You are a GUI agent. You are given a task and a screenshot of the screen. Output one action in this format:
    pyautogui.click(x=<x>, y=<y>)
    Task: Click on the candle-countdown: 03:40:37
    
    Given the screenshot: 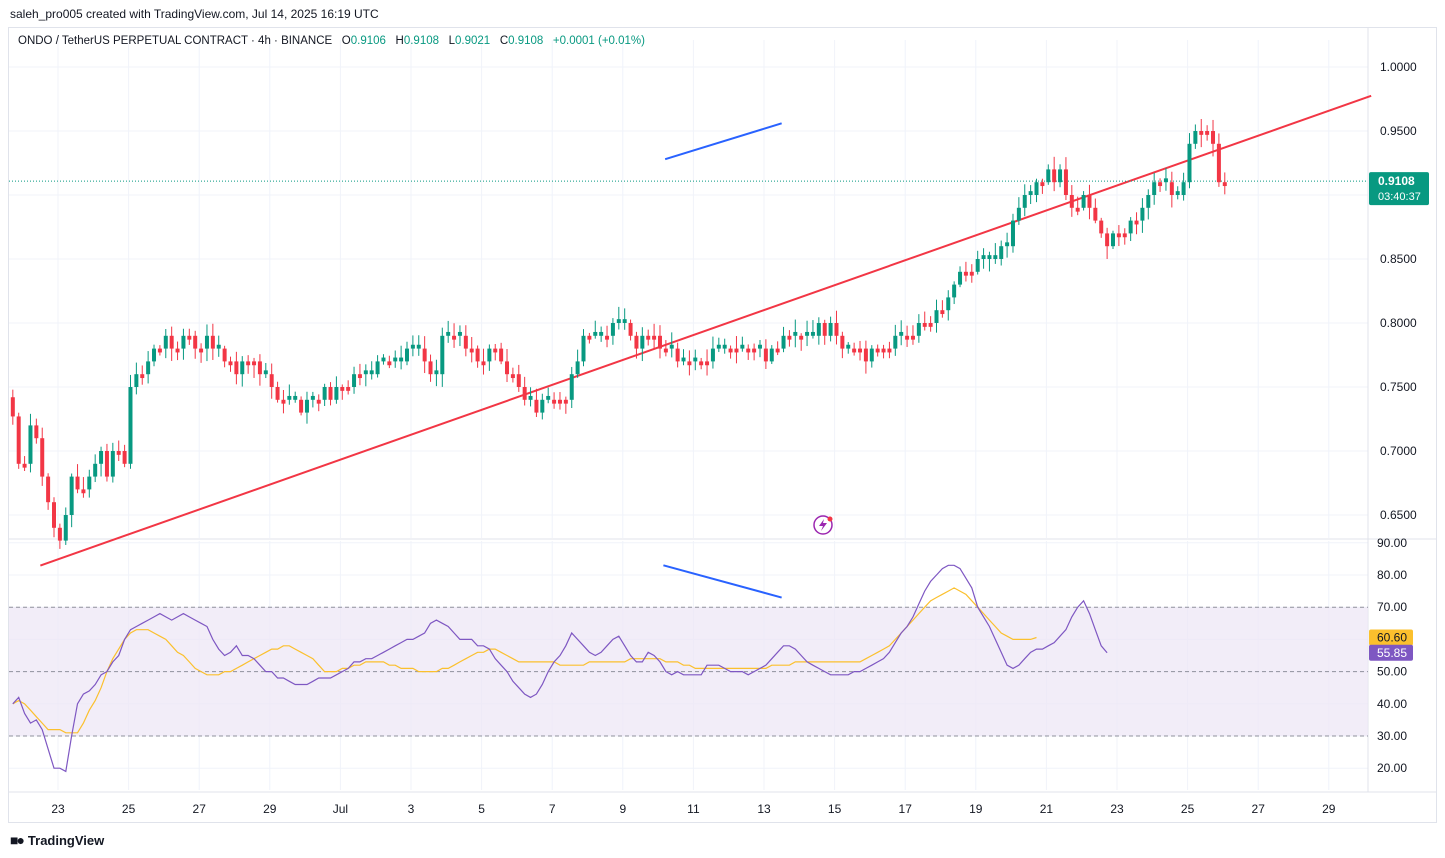 What is the action you would take?
    pyautogui.click(x=1399, y=197)
    